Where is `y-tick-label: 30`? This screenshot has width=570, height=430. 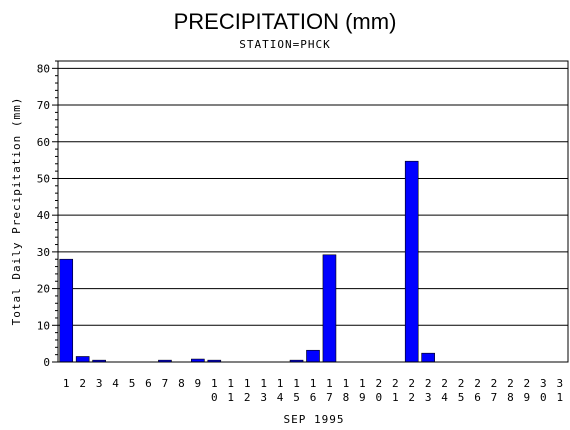 y-tick-label: 30 is located at coordinates (43, 252).